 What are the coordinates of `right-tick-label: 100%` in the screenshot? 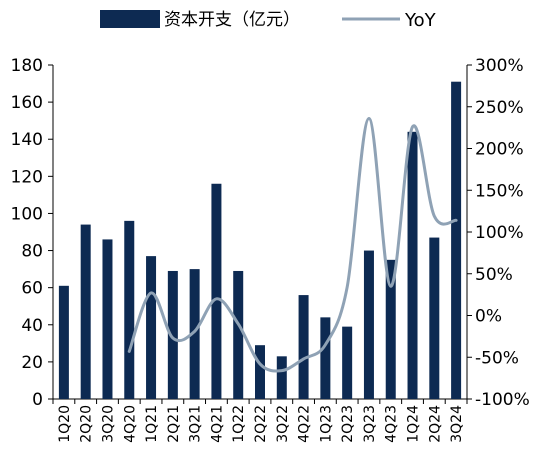 It's located at (499, 233).